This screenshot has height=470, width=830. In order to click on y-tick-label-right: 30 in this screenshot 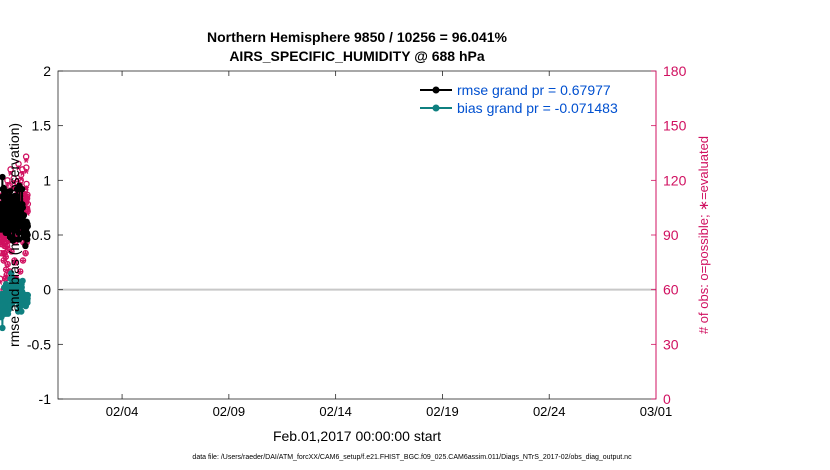, I will do `click(671, 344)`.